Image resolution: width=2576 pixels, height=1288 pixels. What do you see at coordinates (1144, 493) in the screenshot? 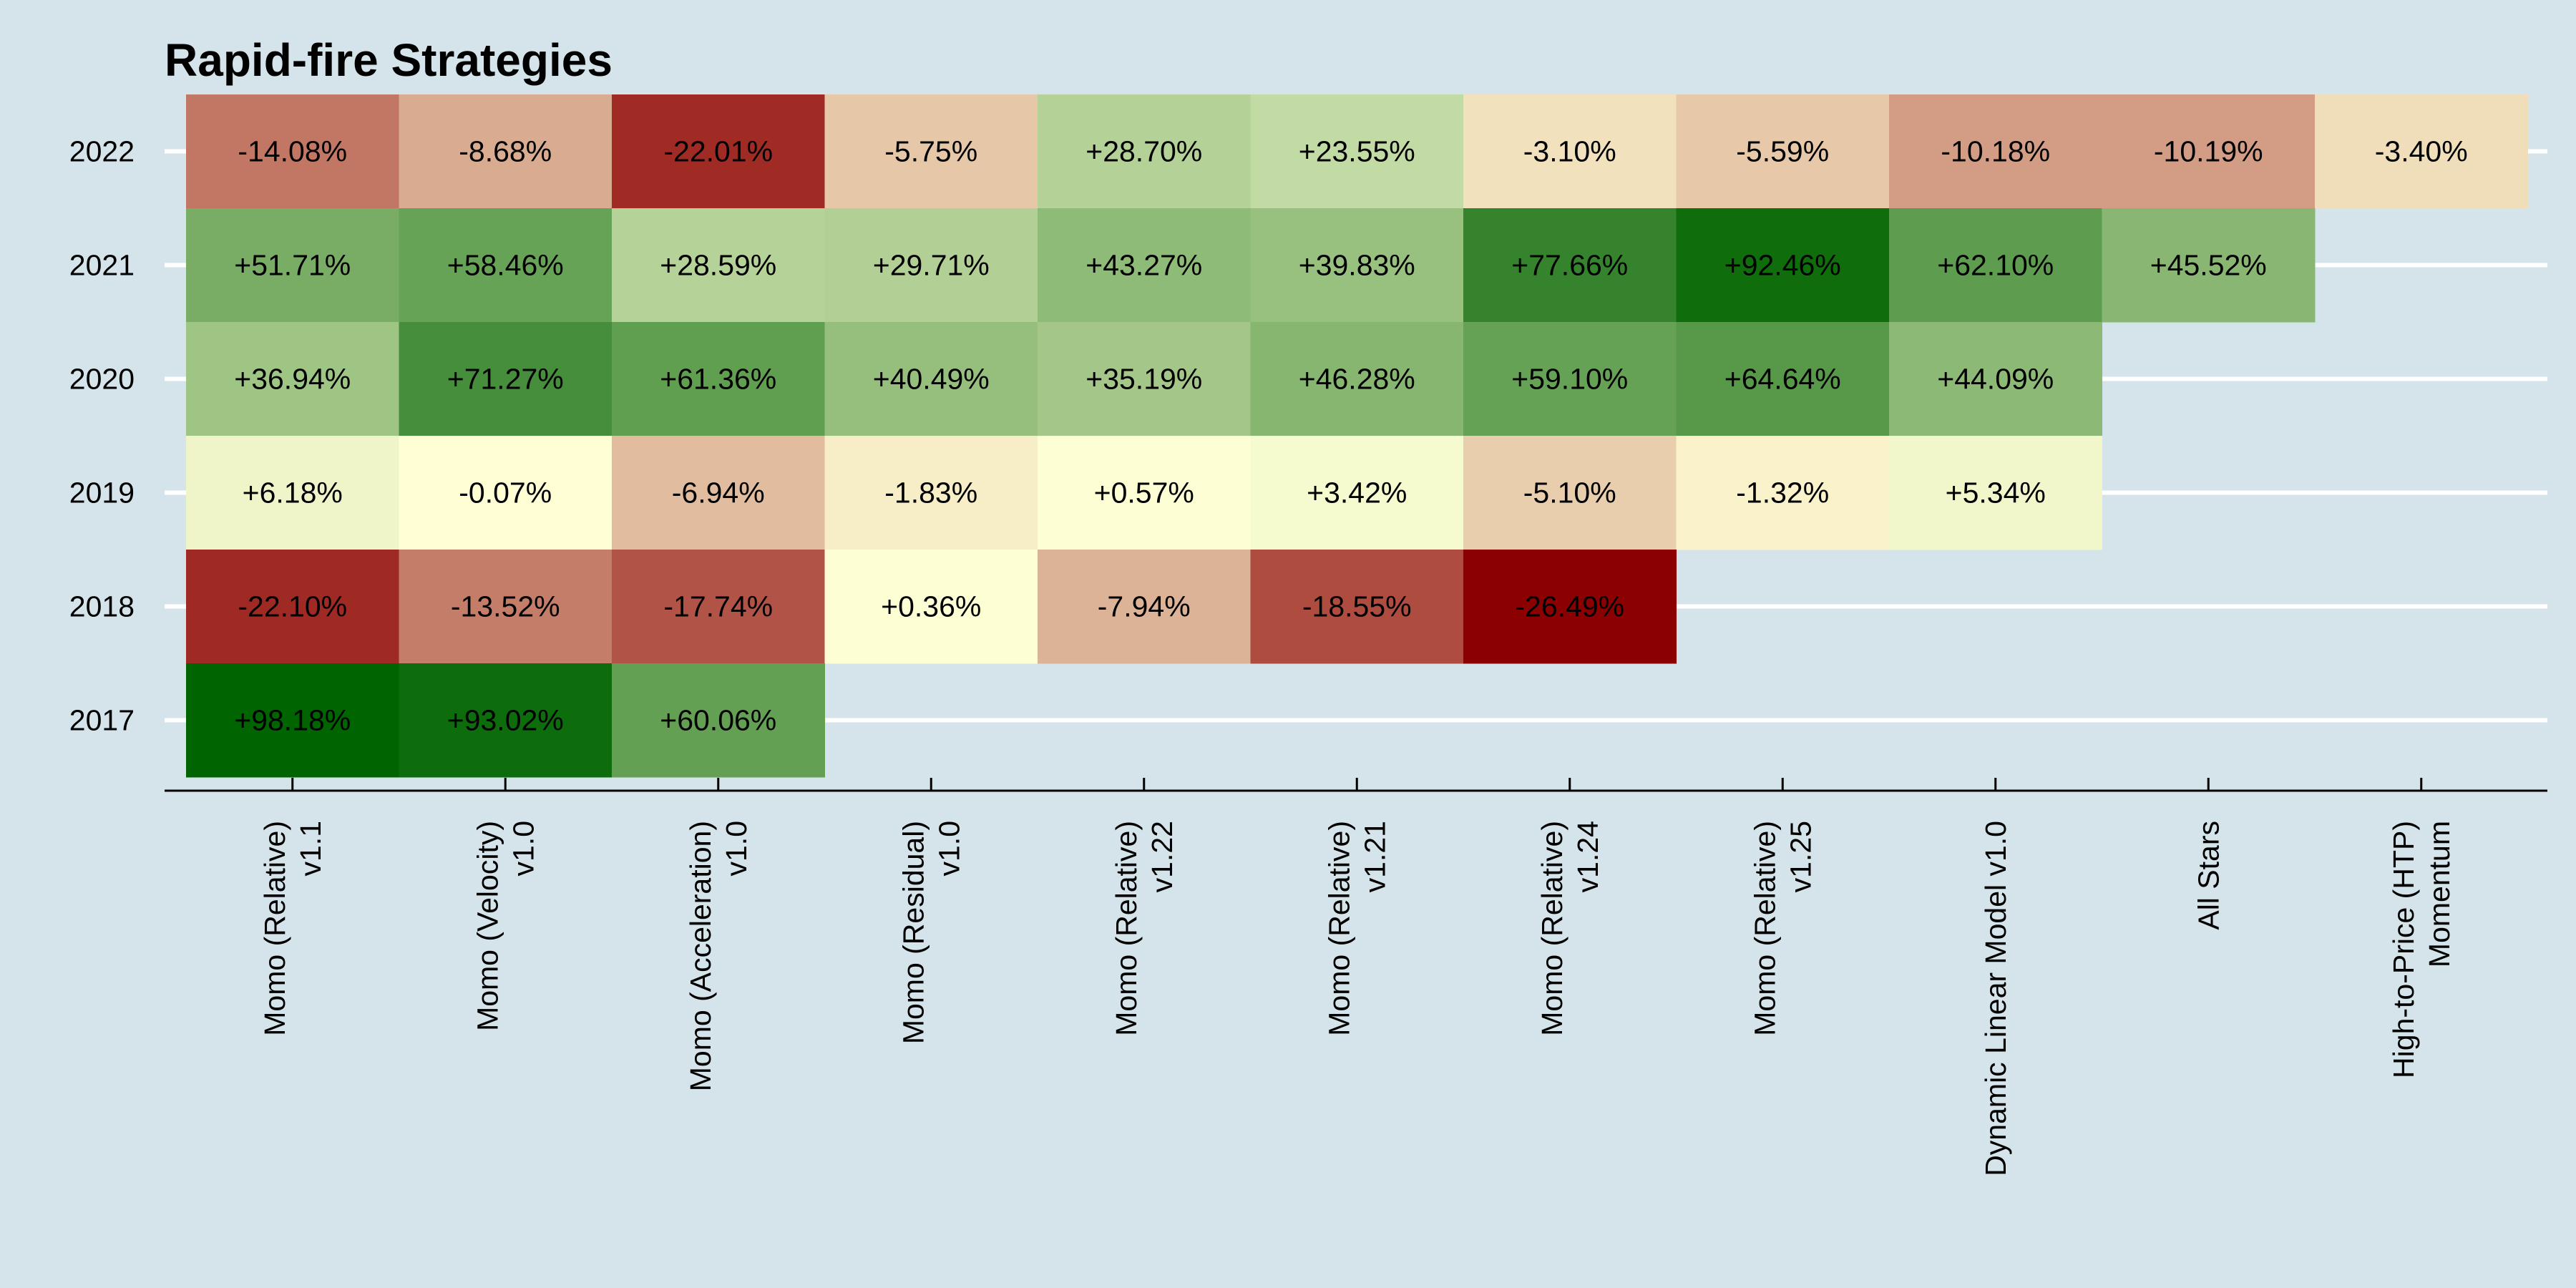
I see `cell-value-label: +0.57%` at bounding box center [1144, 493].